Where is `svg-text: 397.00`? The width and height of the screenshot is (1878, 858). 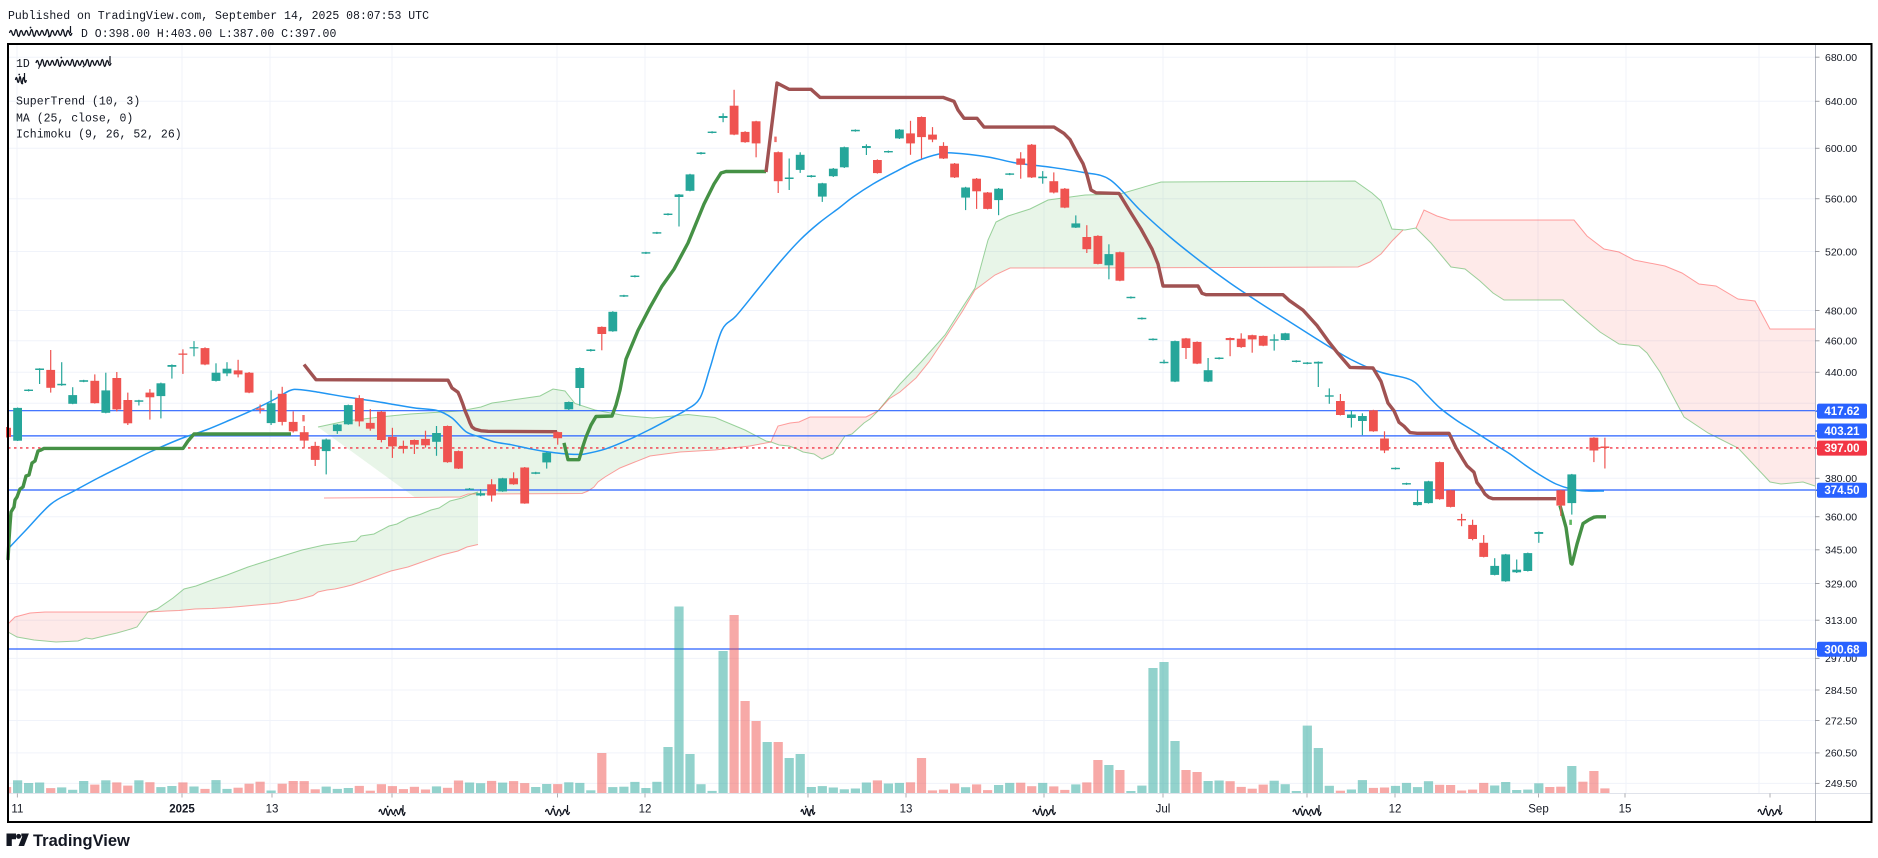 svg-text: 397.00 is located at coordinates (1841, 449).